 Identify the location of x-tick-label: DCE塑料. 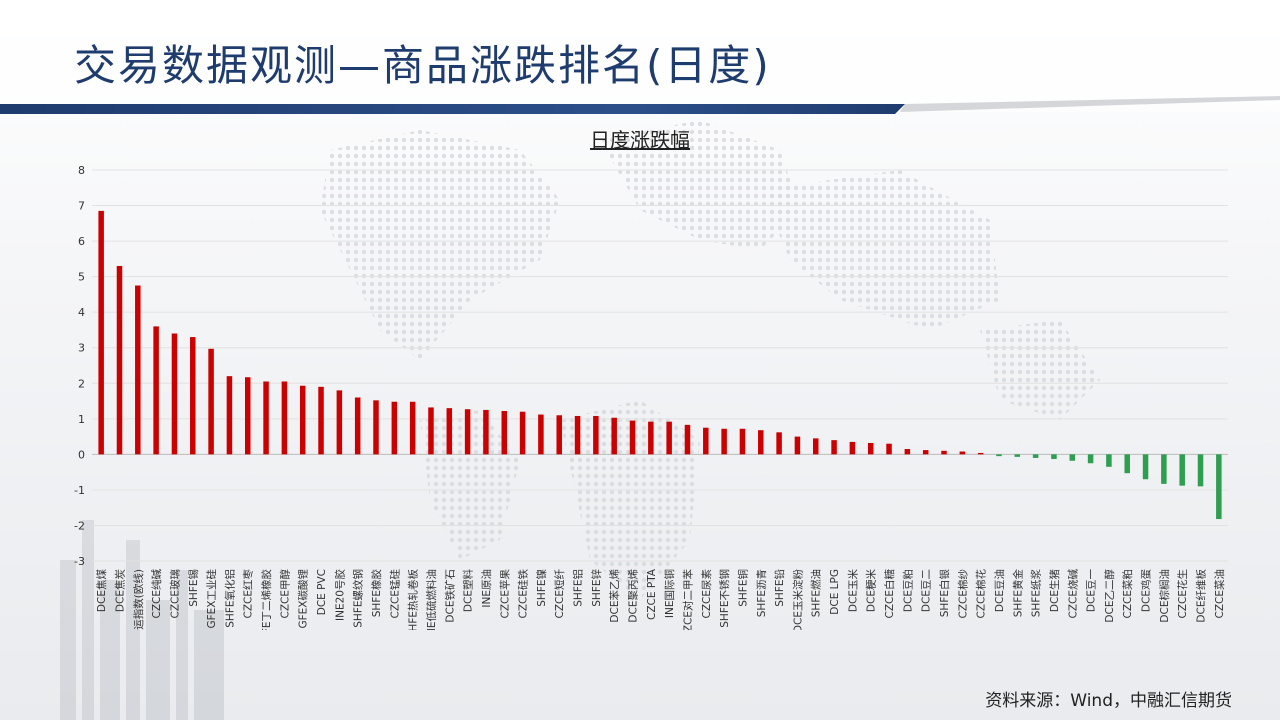
(468, 591).